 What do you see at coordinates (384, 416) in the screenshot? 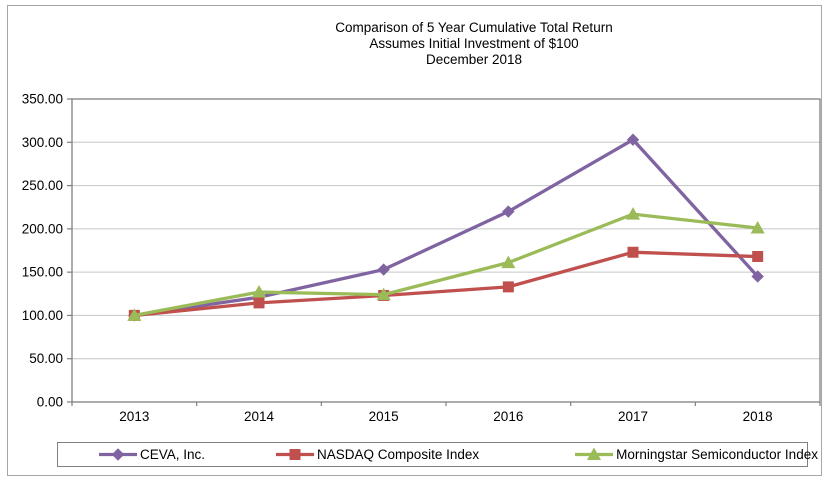
I see `x-axis-label: 2015` at bounding box center [384, 416].